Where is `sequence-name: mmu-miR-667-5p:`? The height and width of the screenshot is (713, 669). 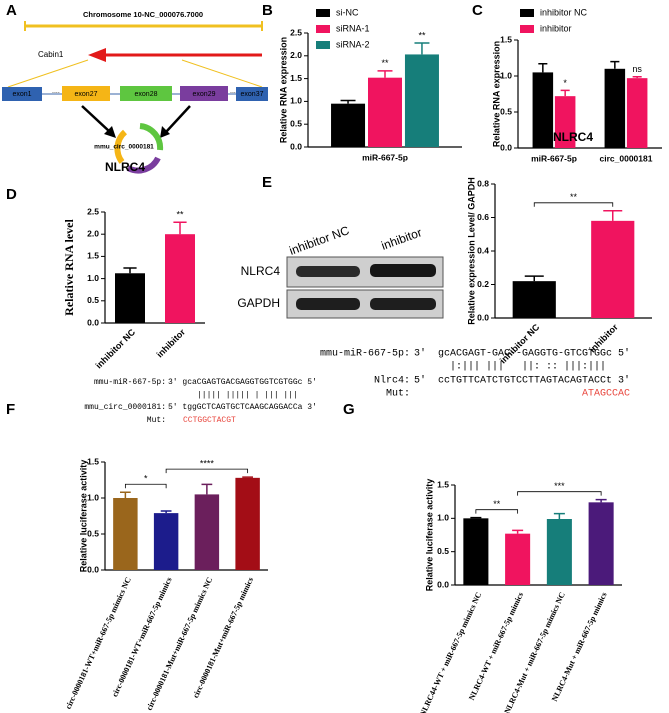 sequence-name: mmu-miR-667-5p: is located at coordinates (130, 382).